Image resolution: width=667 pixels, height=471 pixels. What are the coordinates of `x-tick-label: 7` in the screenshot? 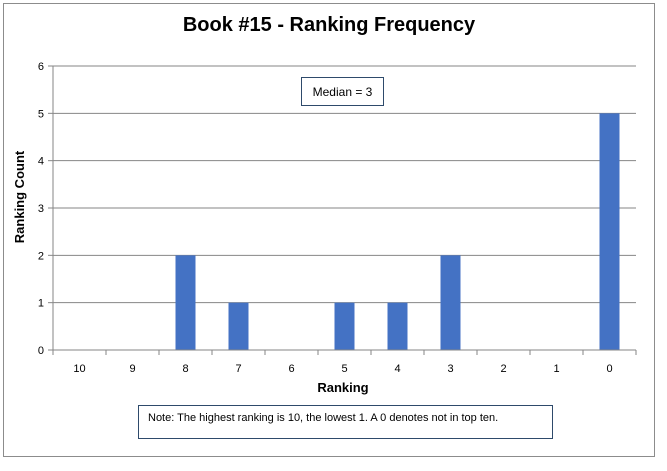 It's located at (238, 369).